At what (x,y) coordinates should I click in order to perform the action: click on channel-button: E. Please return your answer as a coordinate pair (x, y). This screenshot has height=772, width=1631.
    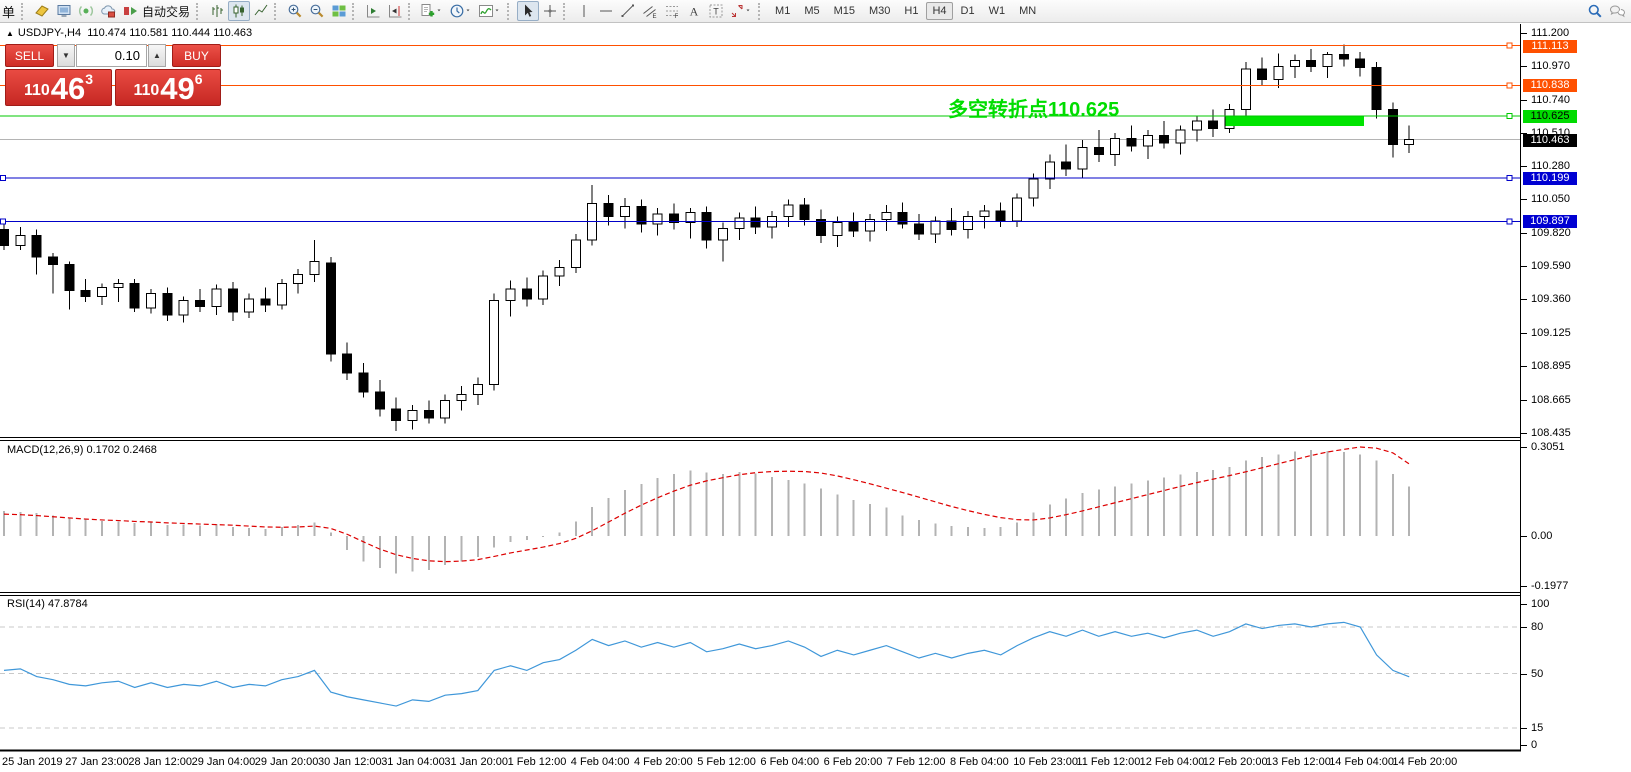
    Looking at the image, I should click on (650, 11).